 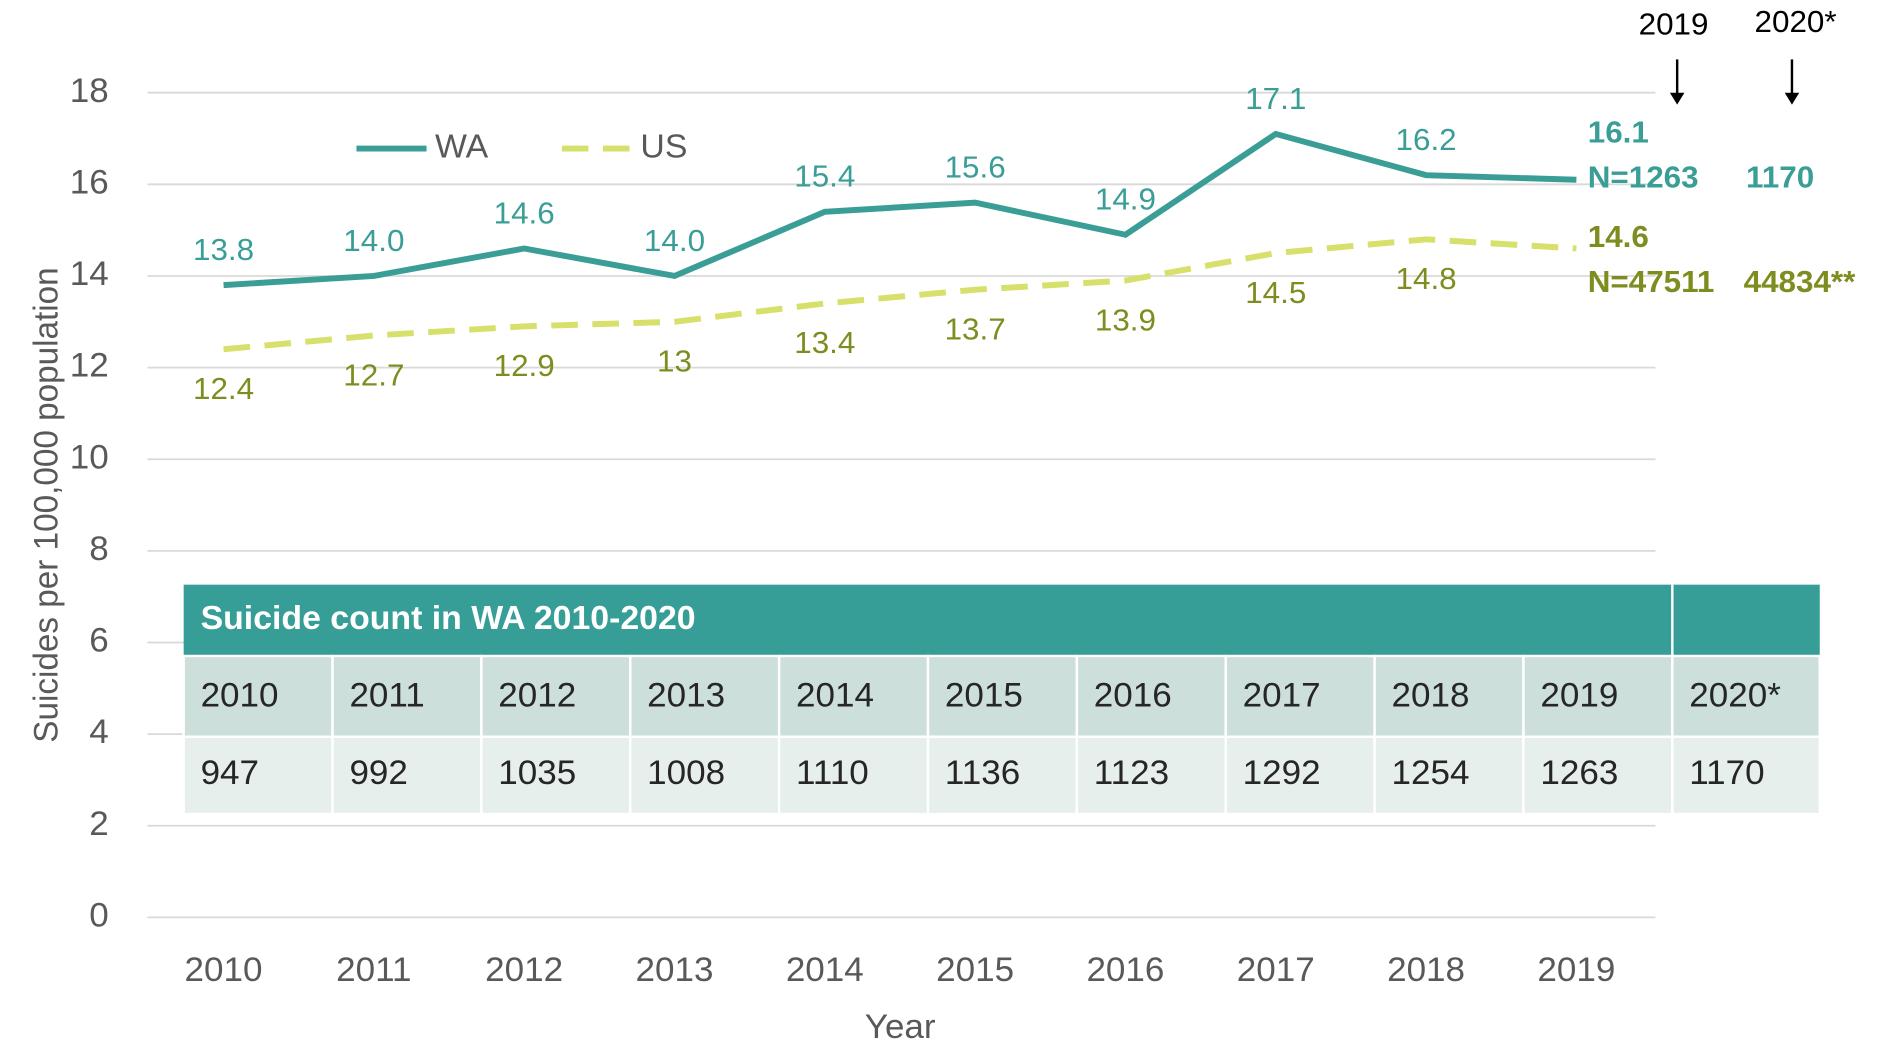 I want to click on x-tick-label: 2010, so click(x=224, y=970).